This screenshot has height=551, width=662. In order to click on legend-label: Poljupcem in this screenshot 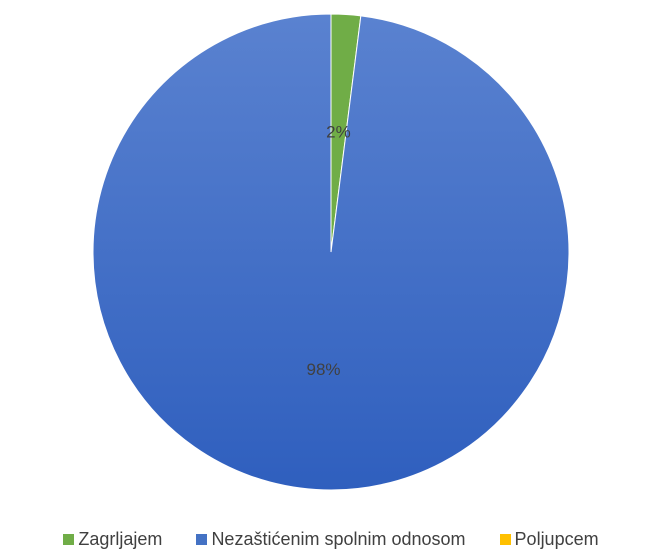, I will do `click(556, 539)`.